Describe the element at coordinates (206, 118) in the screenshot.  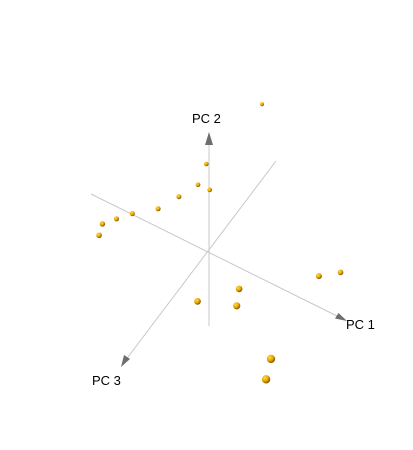
I see `pc2-axis-label: PC 2` at that location.